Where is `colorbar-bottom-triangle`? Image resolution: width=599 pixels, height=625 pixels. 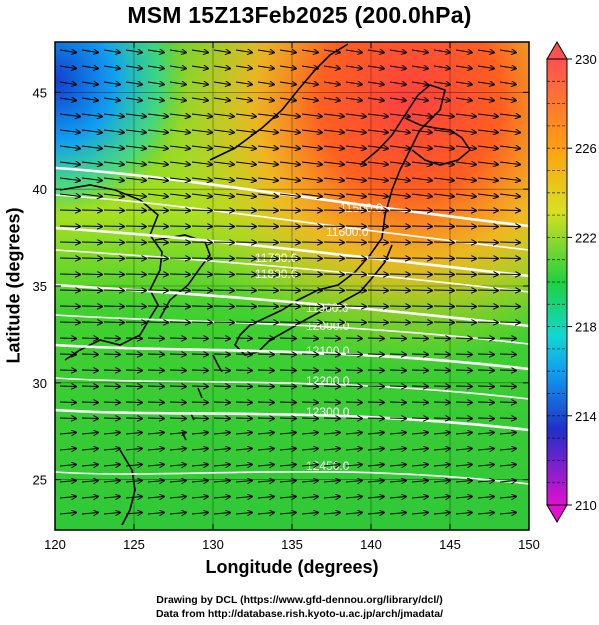 colorbar-bottom-triangle is located at coordinates (557, 513).